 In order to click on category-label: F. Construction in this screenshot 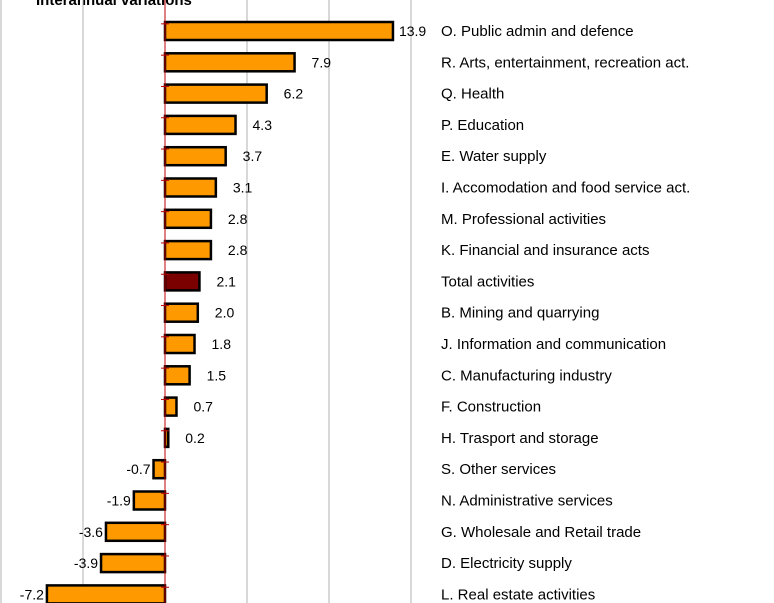, I will do `click(491, 407)`.